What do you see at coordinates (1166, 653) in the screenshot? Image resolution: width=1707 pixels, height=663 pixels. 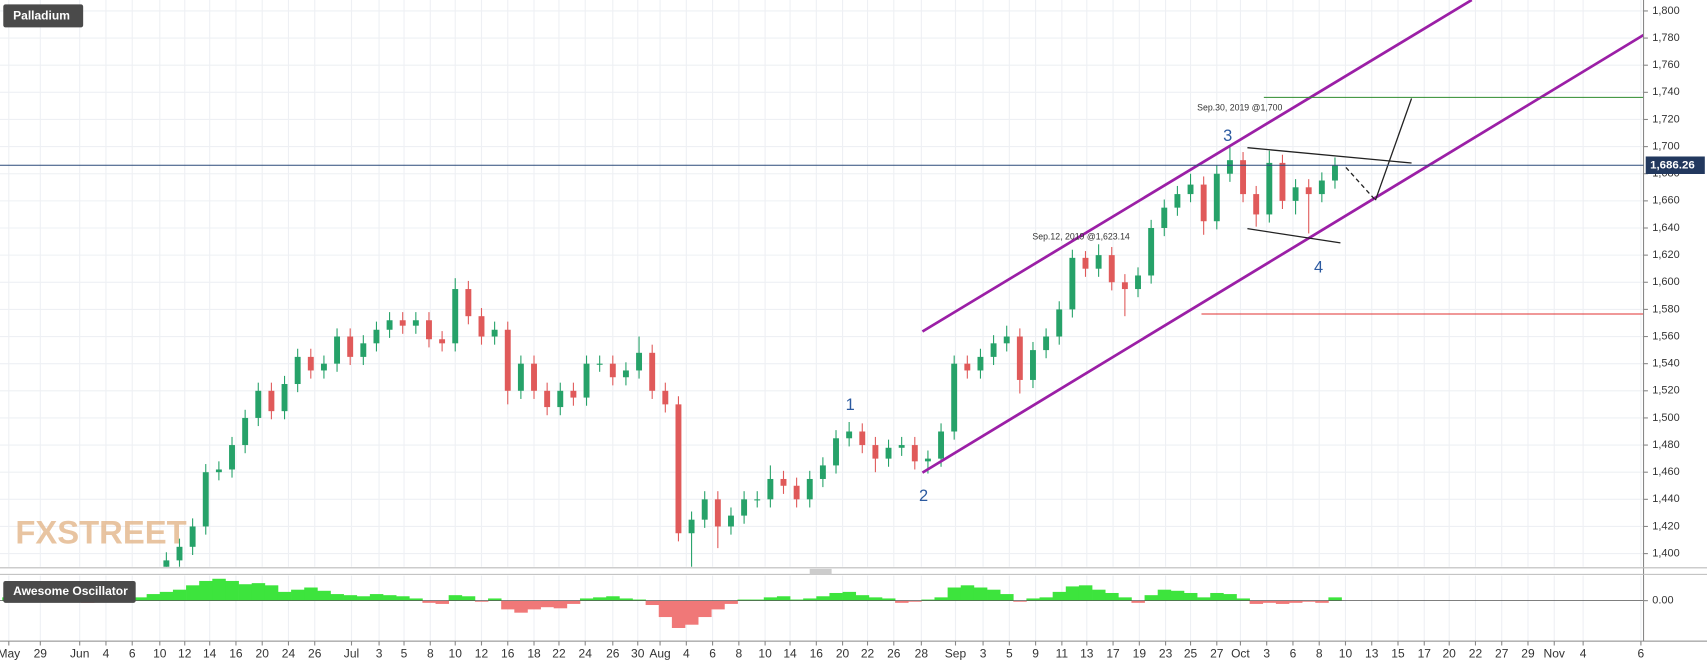 I see `x-tick-label: 23` at bounding box center [1166, 653].